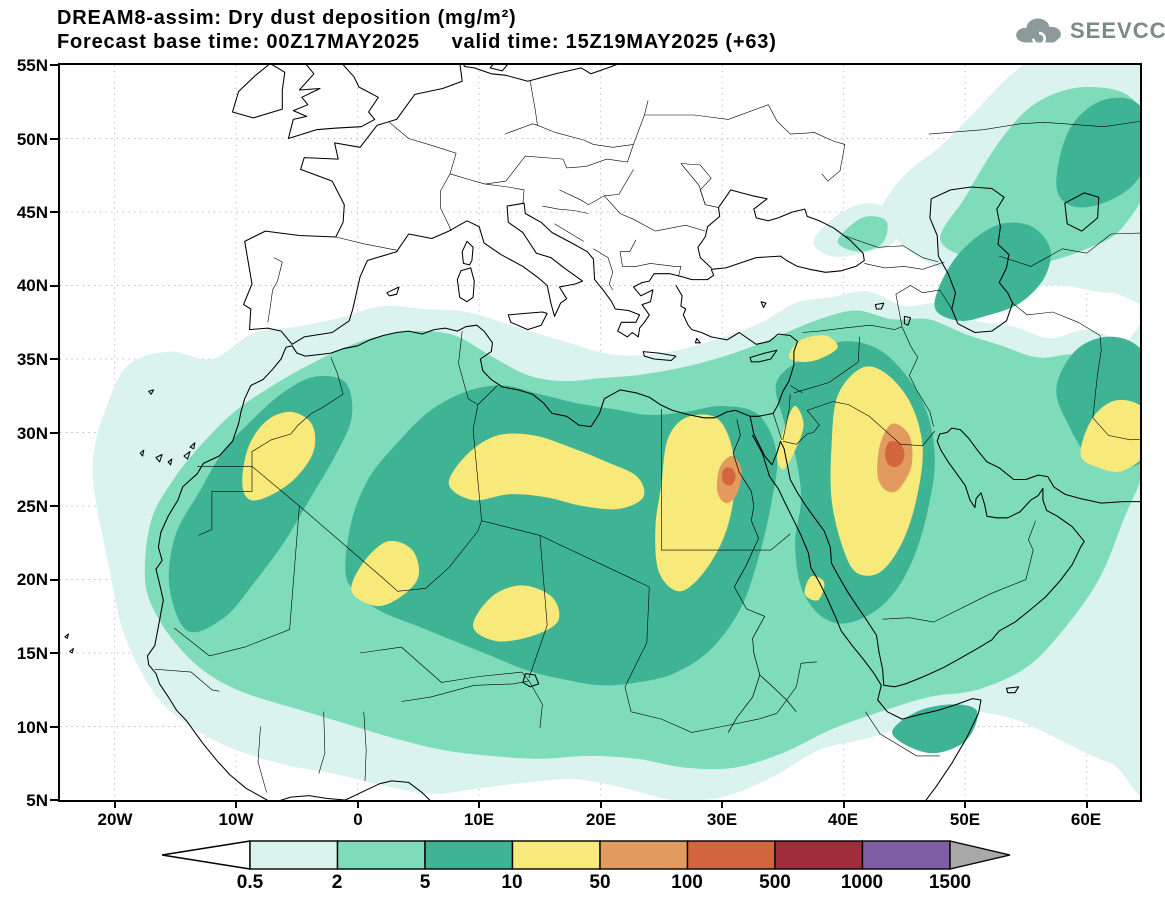  What do you see at coordinates (32, 653) in the screenshot?
I see `lat-tick-label: 15N` at bounding box center [32, 653].